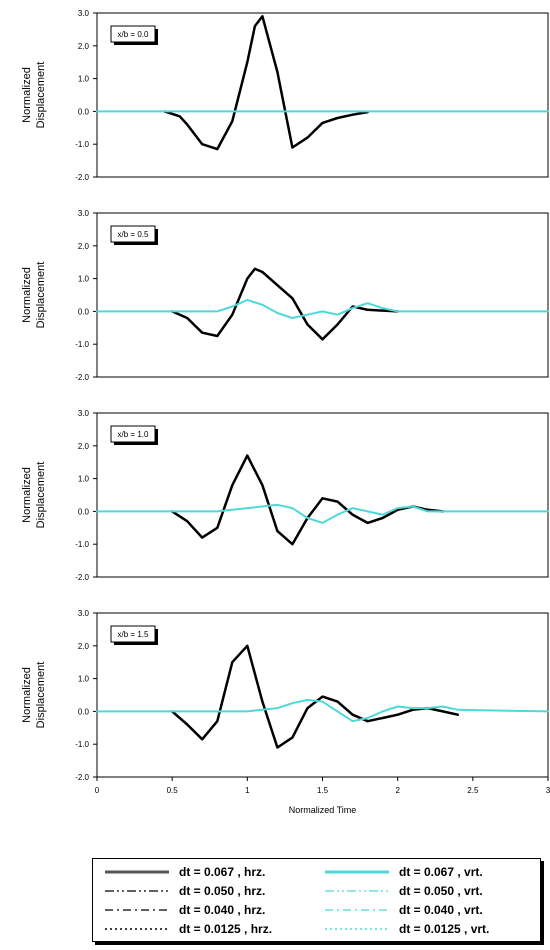 The height and width of the screenshot is (950, 550). I want to click on legend-label: dt = 0.050 , vrt., so click(441, 891).